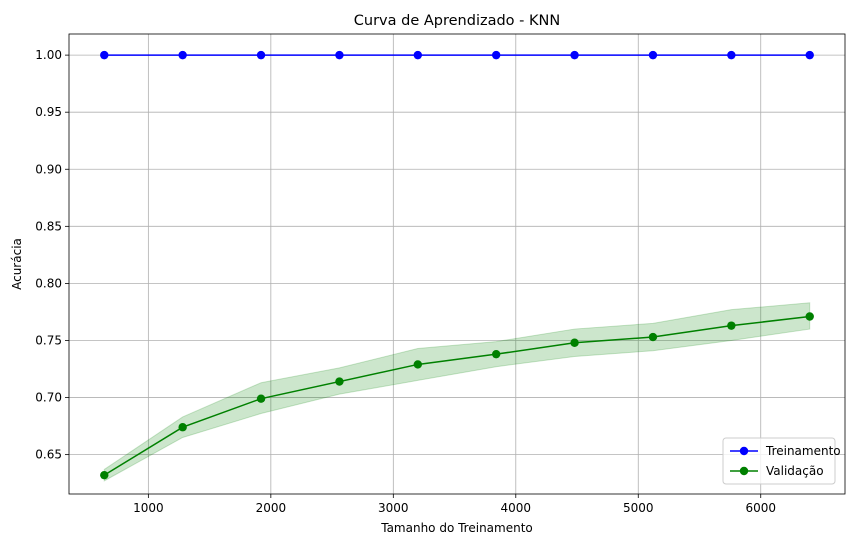 The height and width of the screenshot is (547, 855). I want to click on legend: Treinamento Validação, so click(781, 461).